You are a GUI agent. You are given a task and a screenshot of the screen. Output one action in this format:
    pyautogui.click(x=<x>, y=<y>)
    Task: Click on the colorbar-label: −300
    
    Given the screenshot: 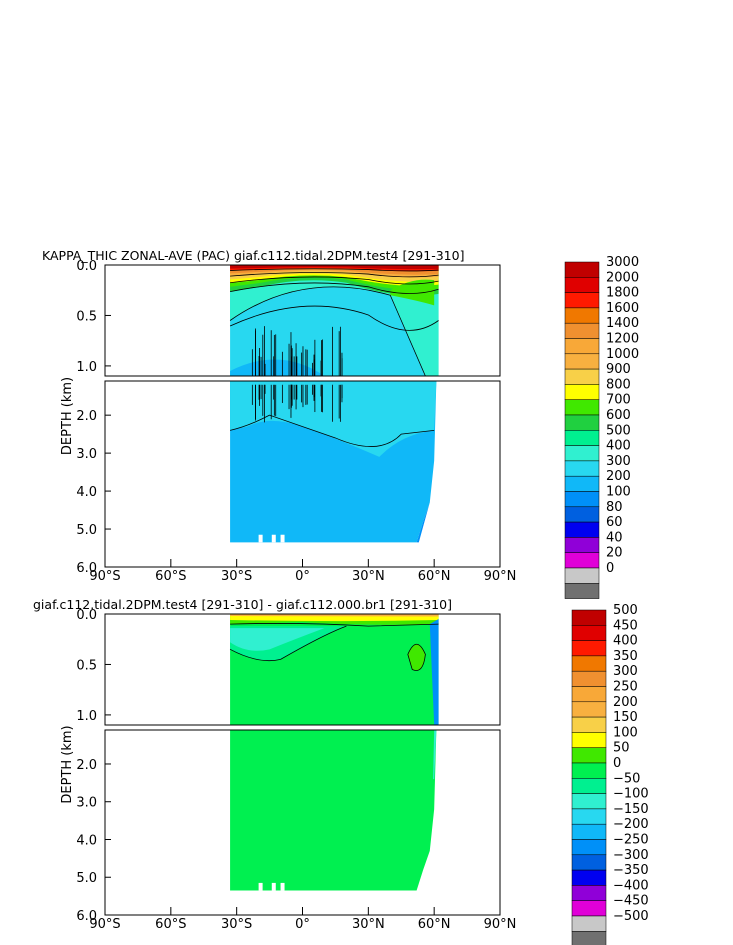 What is the action you would take?
    pyautogui.click(x=631, y=855)
    